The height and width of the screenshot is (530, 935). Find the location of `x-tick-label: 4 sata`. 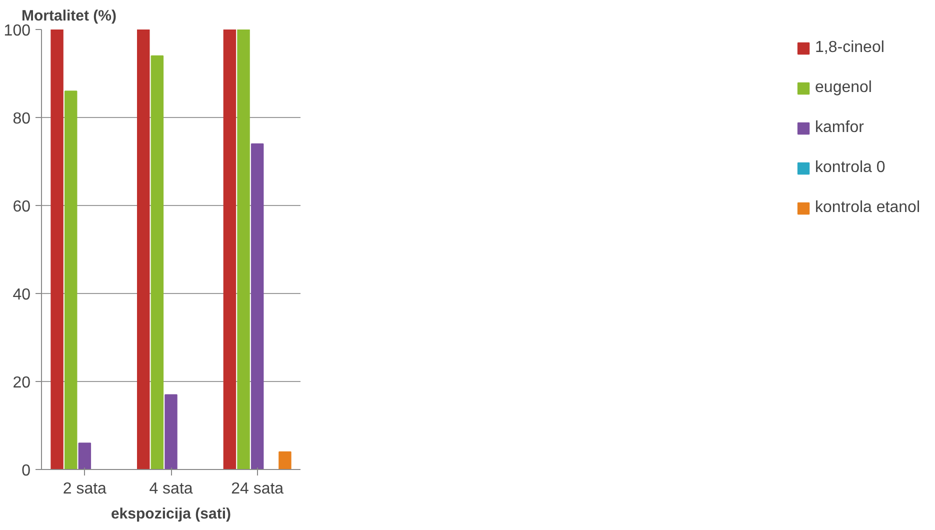

x-tick-label: 4 sata is located at coordinates (171, 489).